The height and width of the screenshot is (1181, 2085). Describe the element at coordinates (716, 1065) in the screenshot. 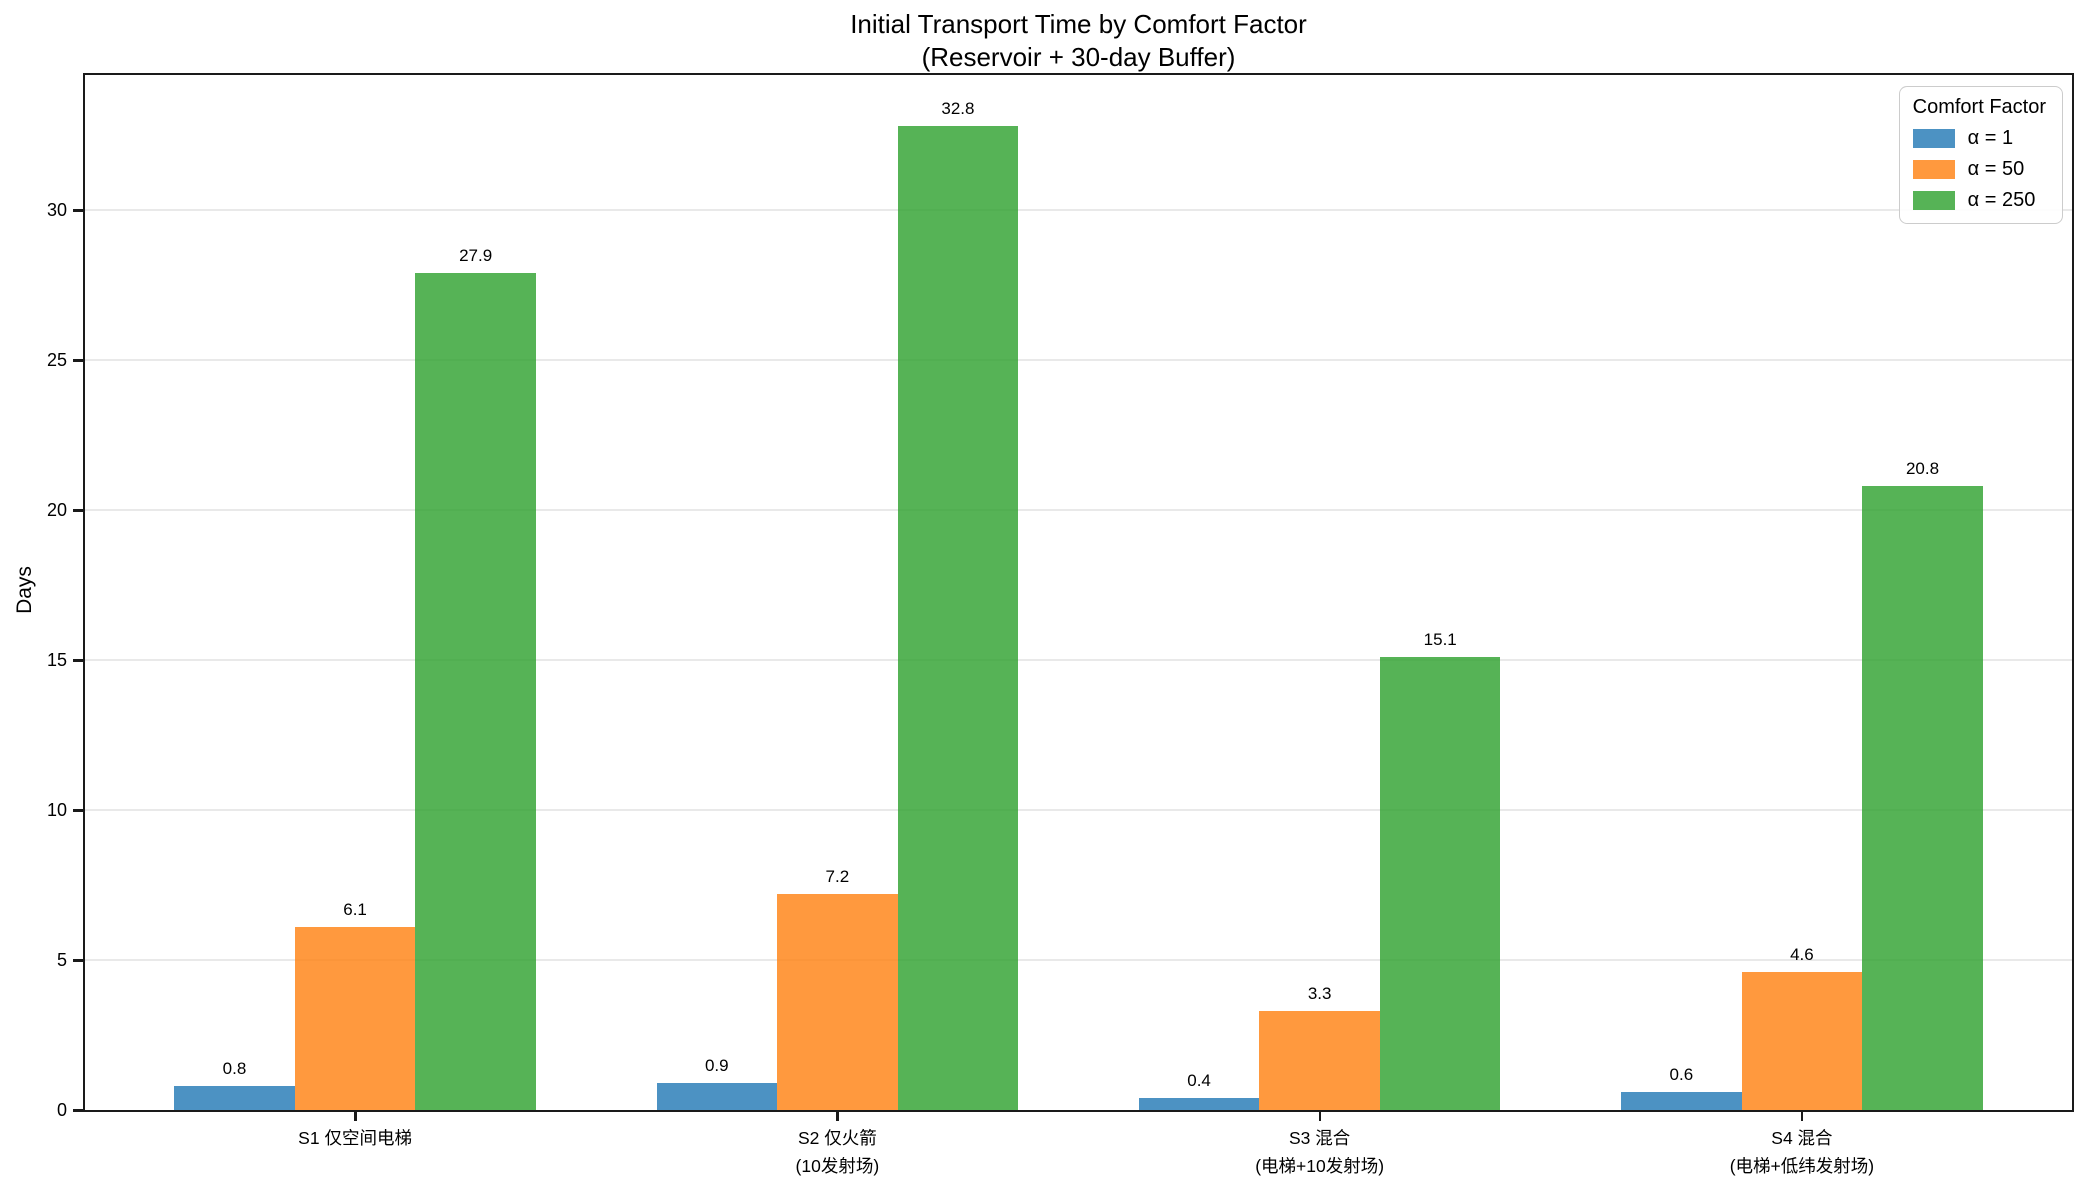

I see `bar-value-label: 0.9` at that location.